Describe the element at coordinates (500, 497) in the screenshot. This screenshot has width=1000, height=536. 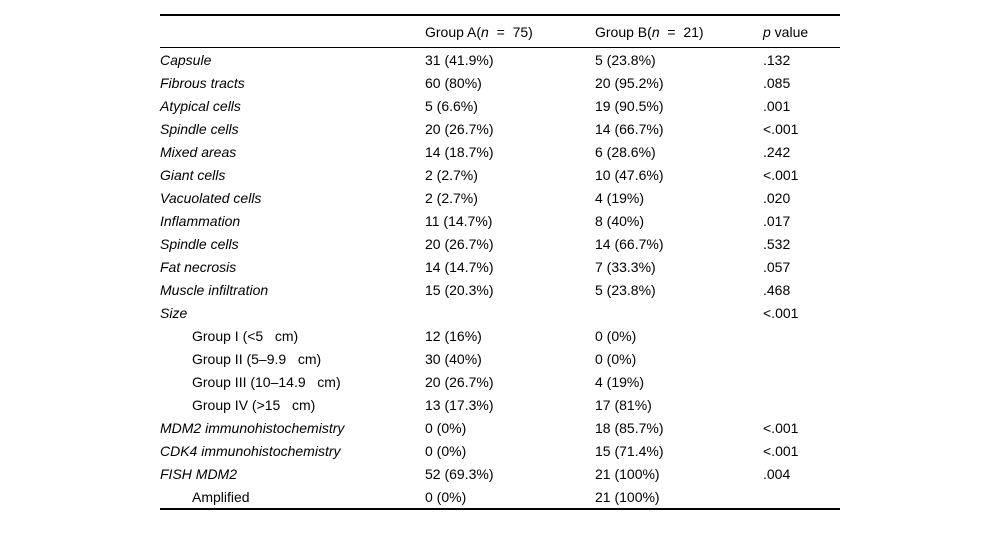
I see `table-row: Amplified 0 (0%) 21 (100%)` at that location.